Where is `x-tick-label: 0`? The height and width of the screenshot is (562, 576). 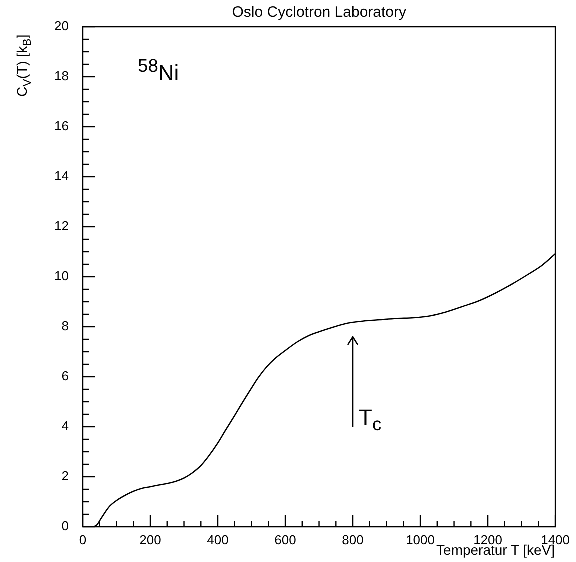
x-tick-label: 0 is located at coordinates (83, 540).